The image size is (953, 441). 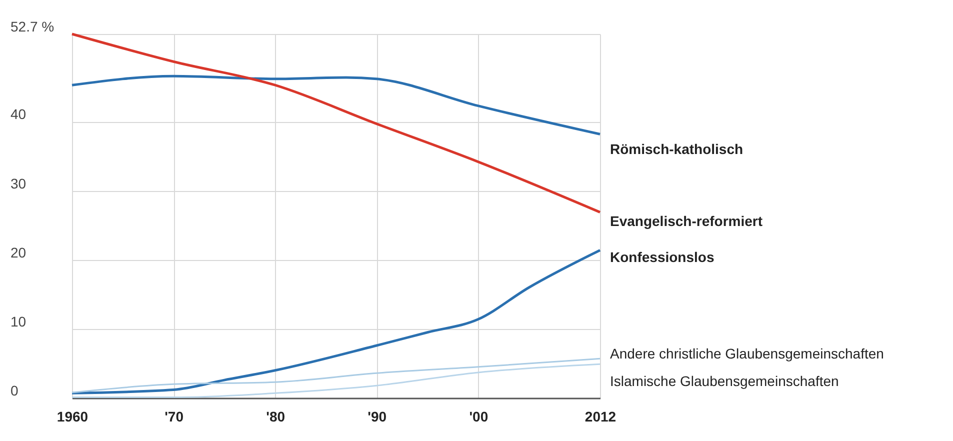 What do you see at coordinates (276, 416) in the screenshot?
I see `x-tick-label: '80` at bounding box center [276, 416].